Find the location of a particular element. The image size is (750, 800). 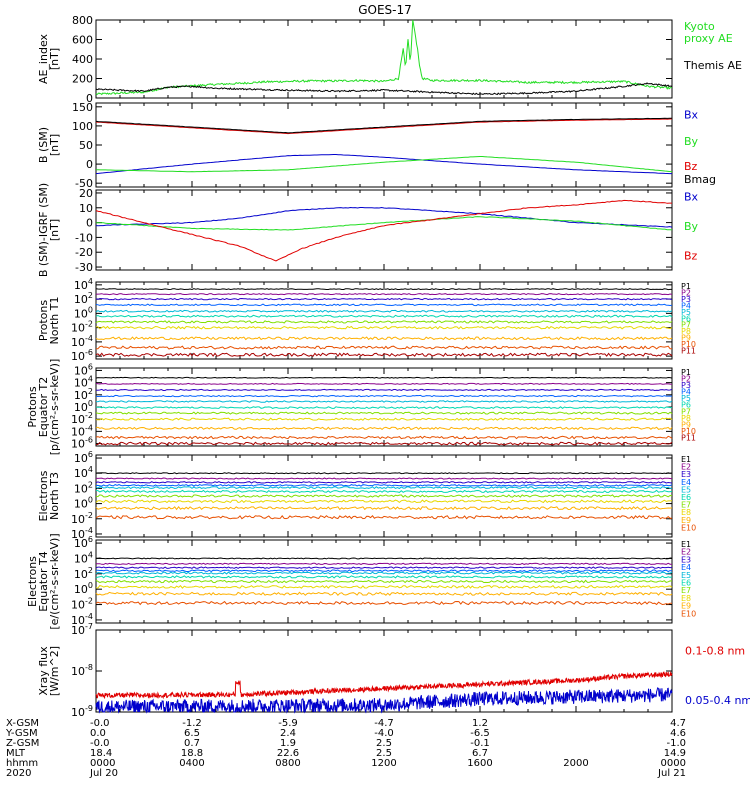

y-axis-label: B (SM)-IGRF (SM) is located at coordinates (43, 230).